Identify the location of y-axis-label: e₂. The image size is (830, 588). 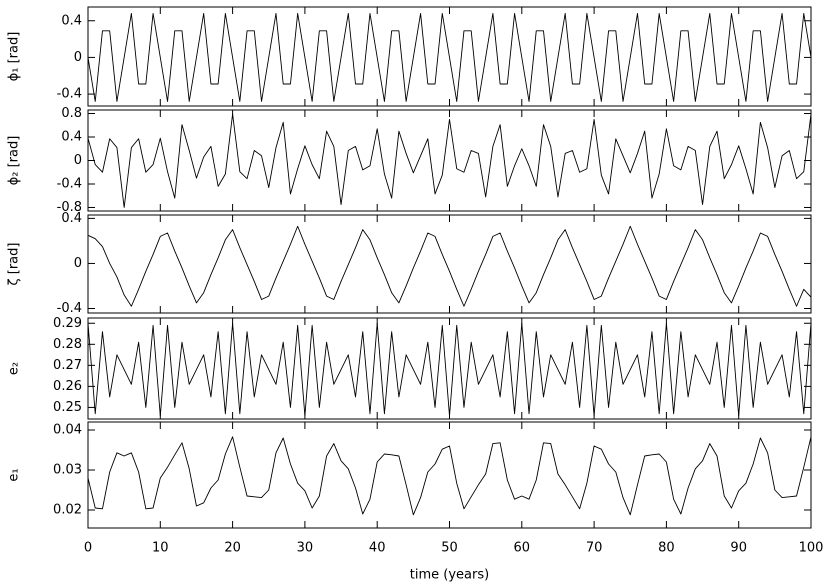
(14, 368).